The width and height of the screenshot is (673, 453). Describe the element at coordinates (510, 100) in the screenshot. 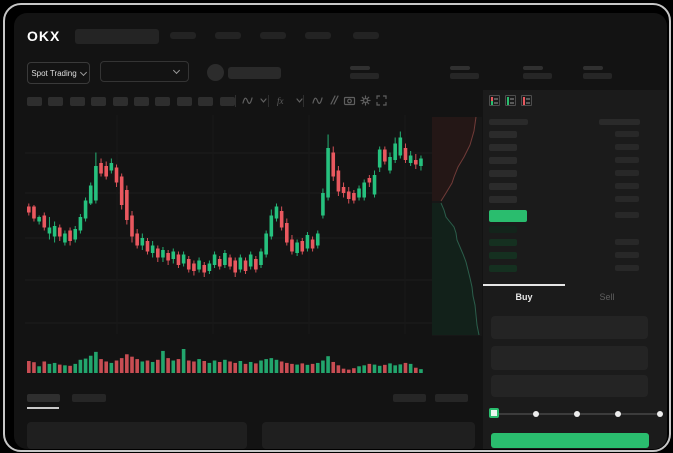

I see `orderbook-bids-icon` at that location.